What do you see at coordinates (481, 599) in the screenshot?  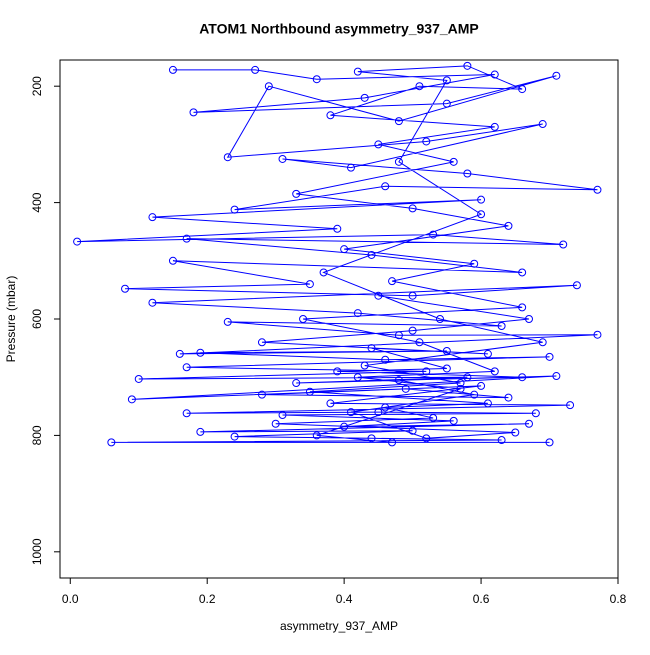 I see `x-tick-label: 0.6` at bounding box center [481, 599].